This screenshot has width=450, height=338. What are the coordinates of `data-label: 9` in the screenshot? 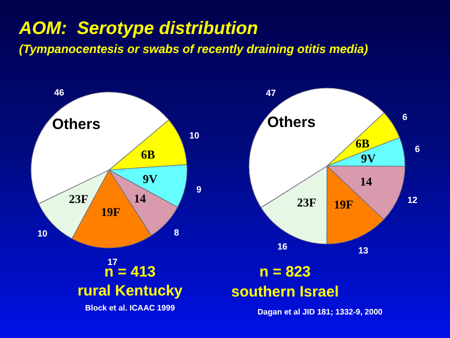 It's located at (199, 189).